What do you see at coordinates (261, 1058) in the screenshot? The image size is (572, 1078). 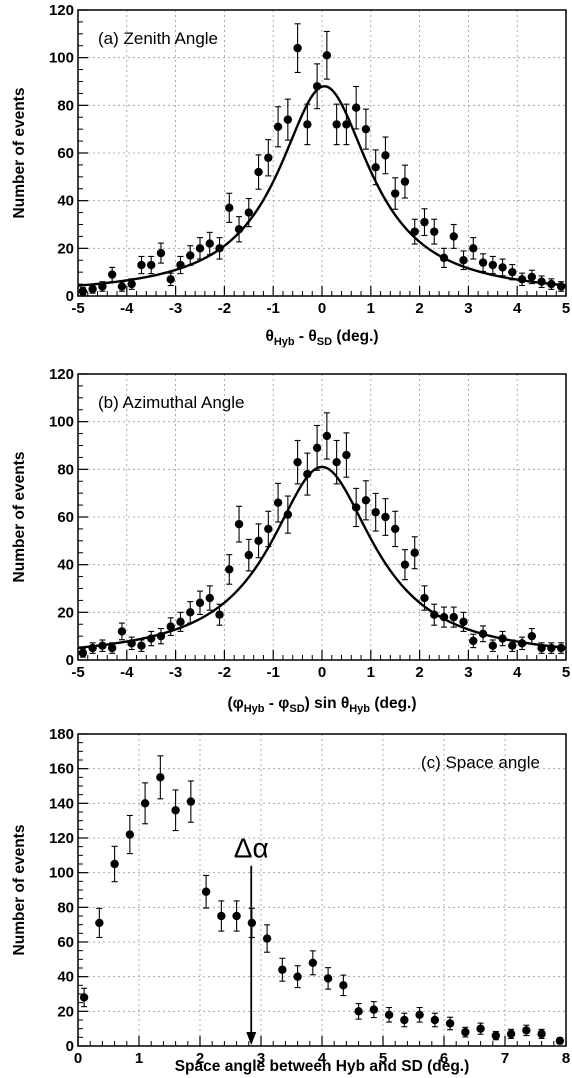 I see `x-tick-label: 3` at bounding box center [261, 1058].